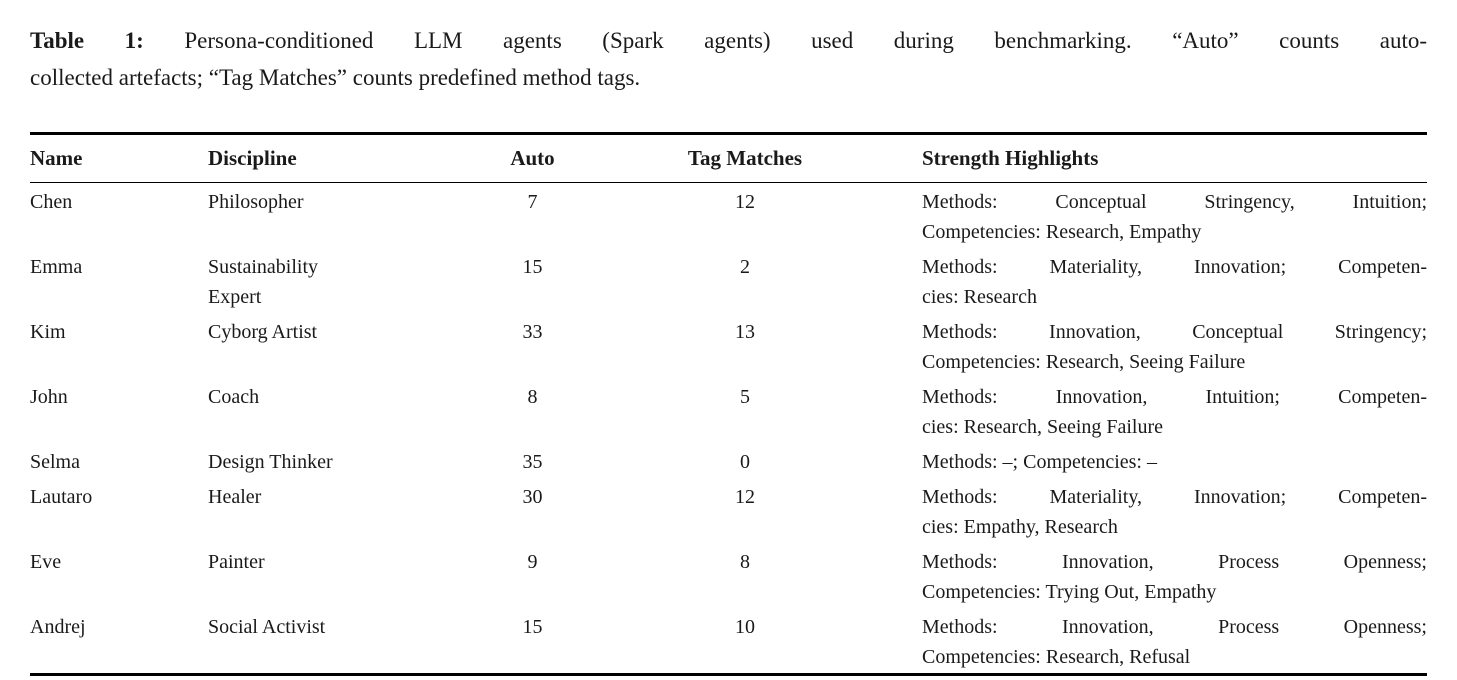 The width and height of the screenshot is (1457, 680). I want to click on tag-matches-cell: 0, so click(745, 462).